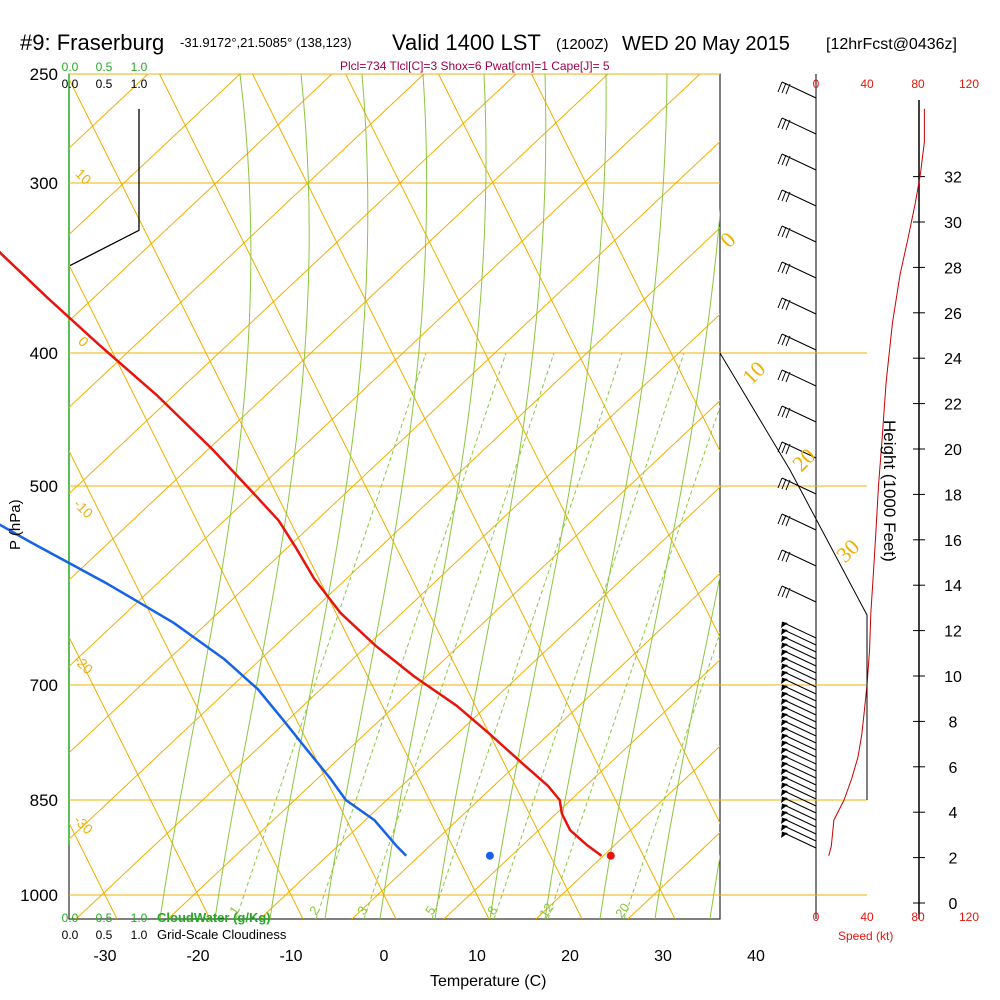  Describe the element at coordinates (876, 482) in the screenshot. I see `wind-speed-profile` at that location.